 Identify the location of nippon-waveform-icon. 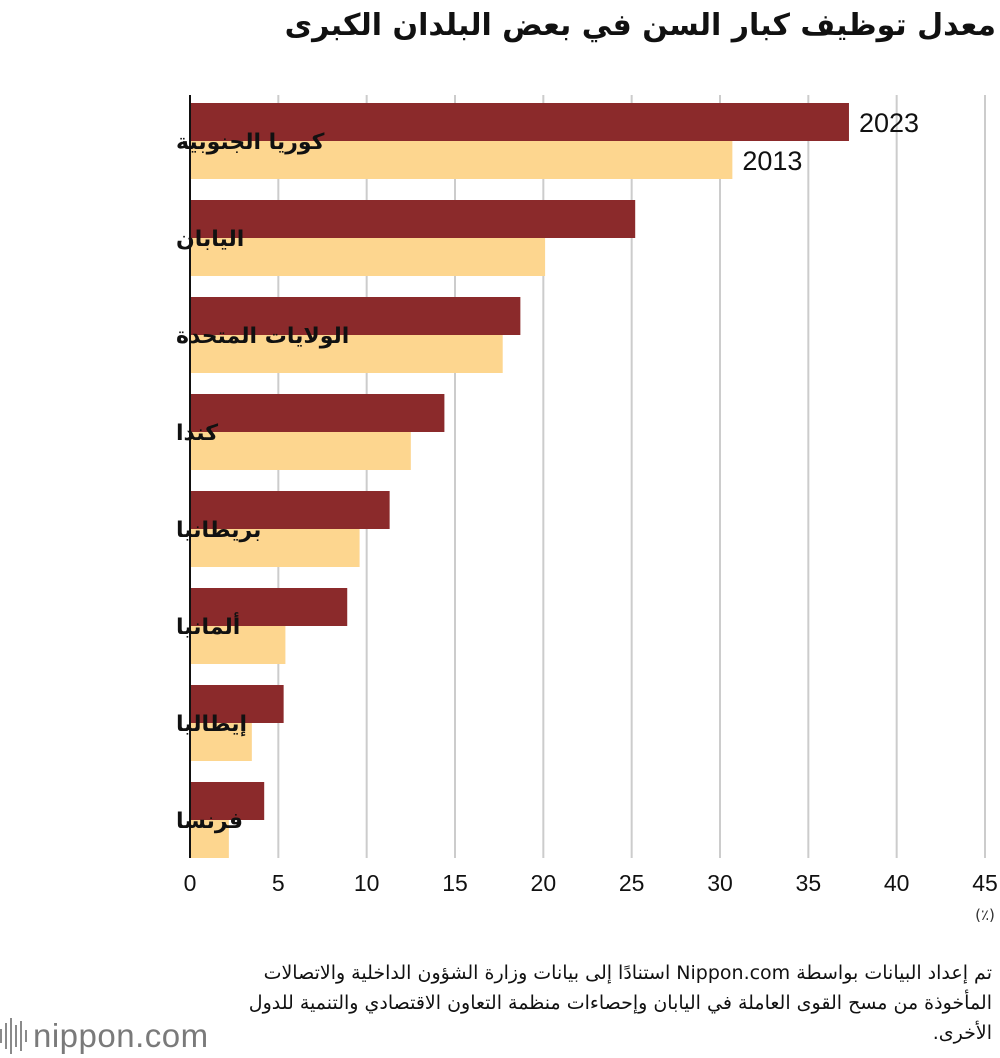
(13, 1036).